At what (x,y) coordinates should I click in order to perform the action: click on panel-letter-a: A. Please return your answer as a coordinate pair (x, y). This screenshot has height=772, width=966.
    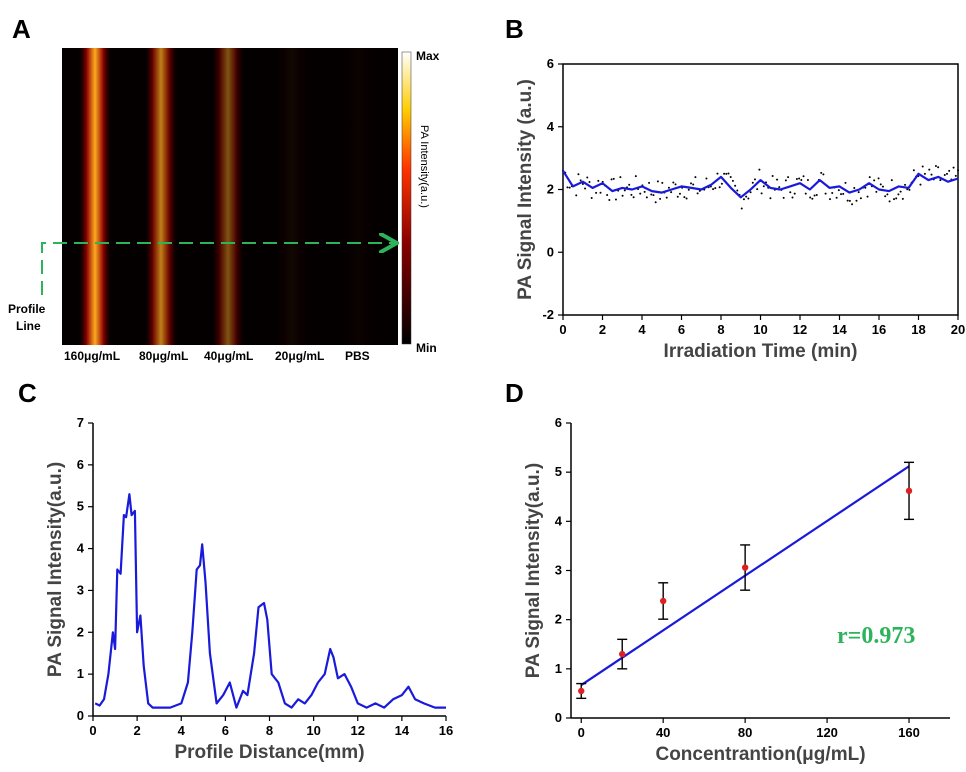
    Looking at the image, I should click on (21, 29).